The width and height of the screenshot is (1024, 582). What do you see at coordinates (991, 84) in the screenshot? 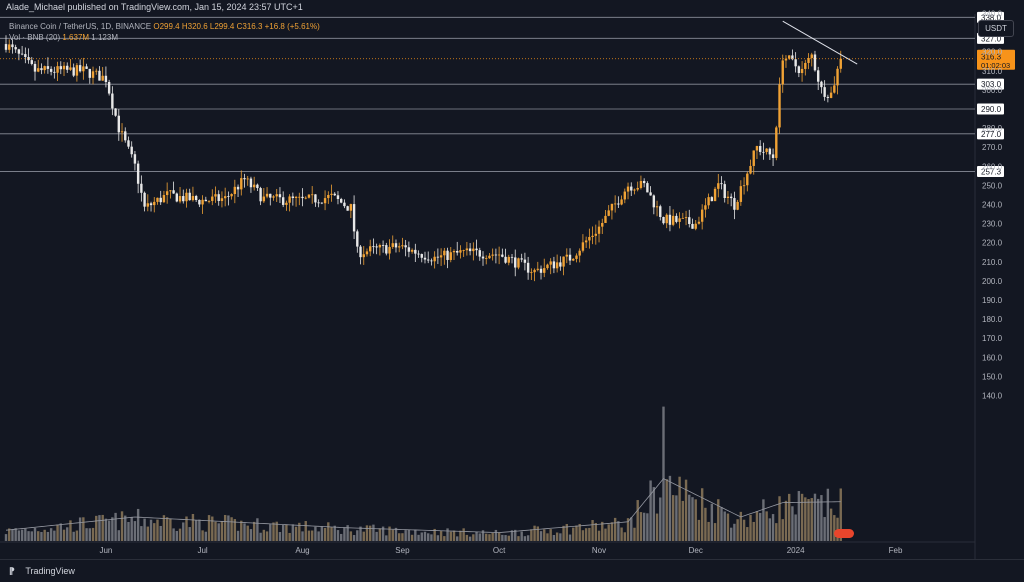
I see `level-label: 303.0` at bounding box center [991, 84].